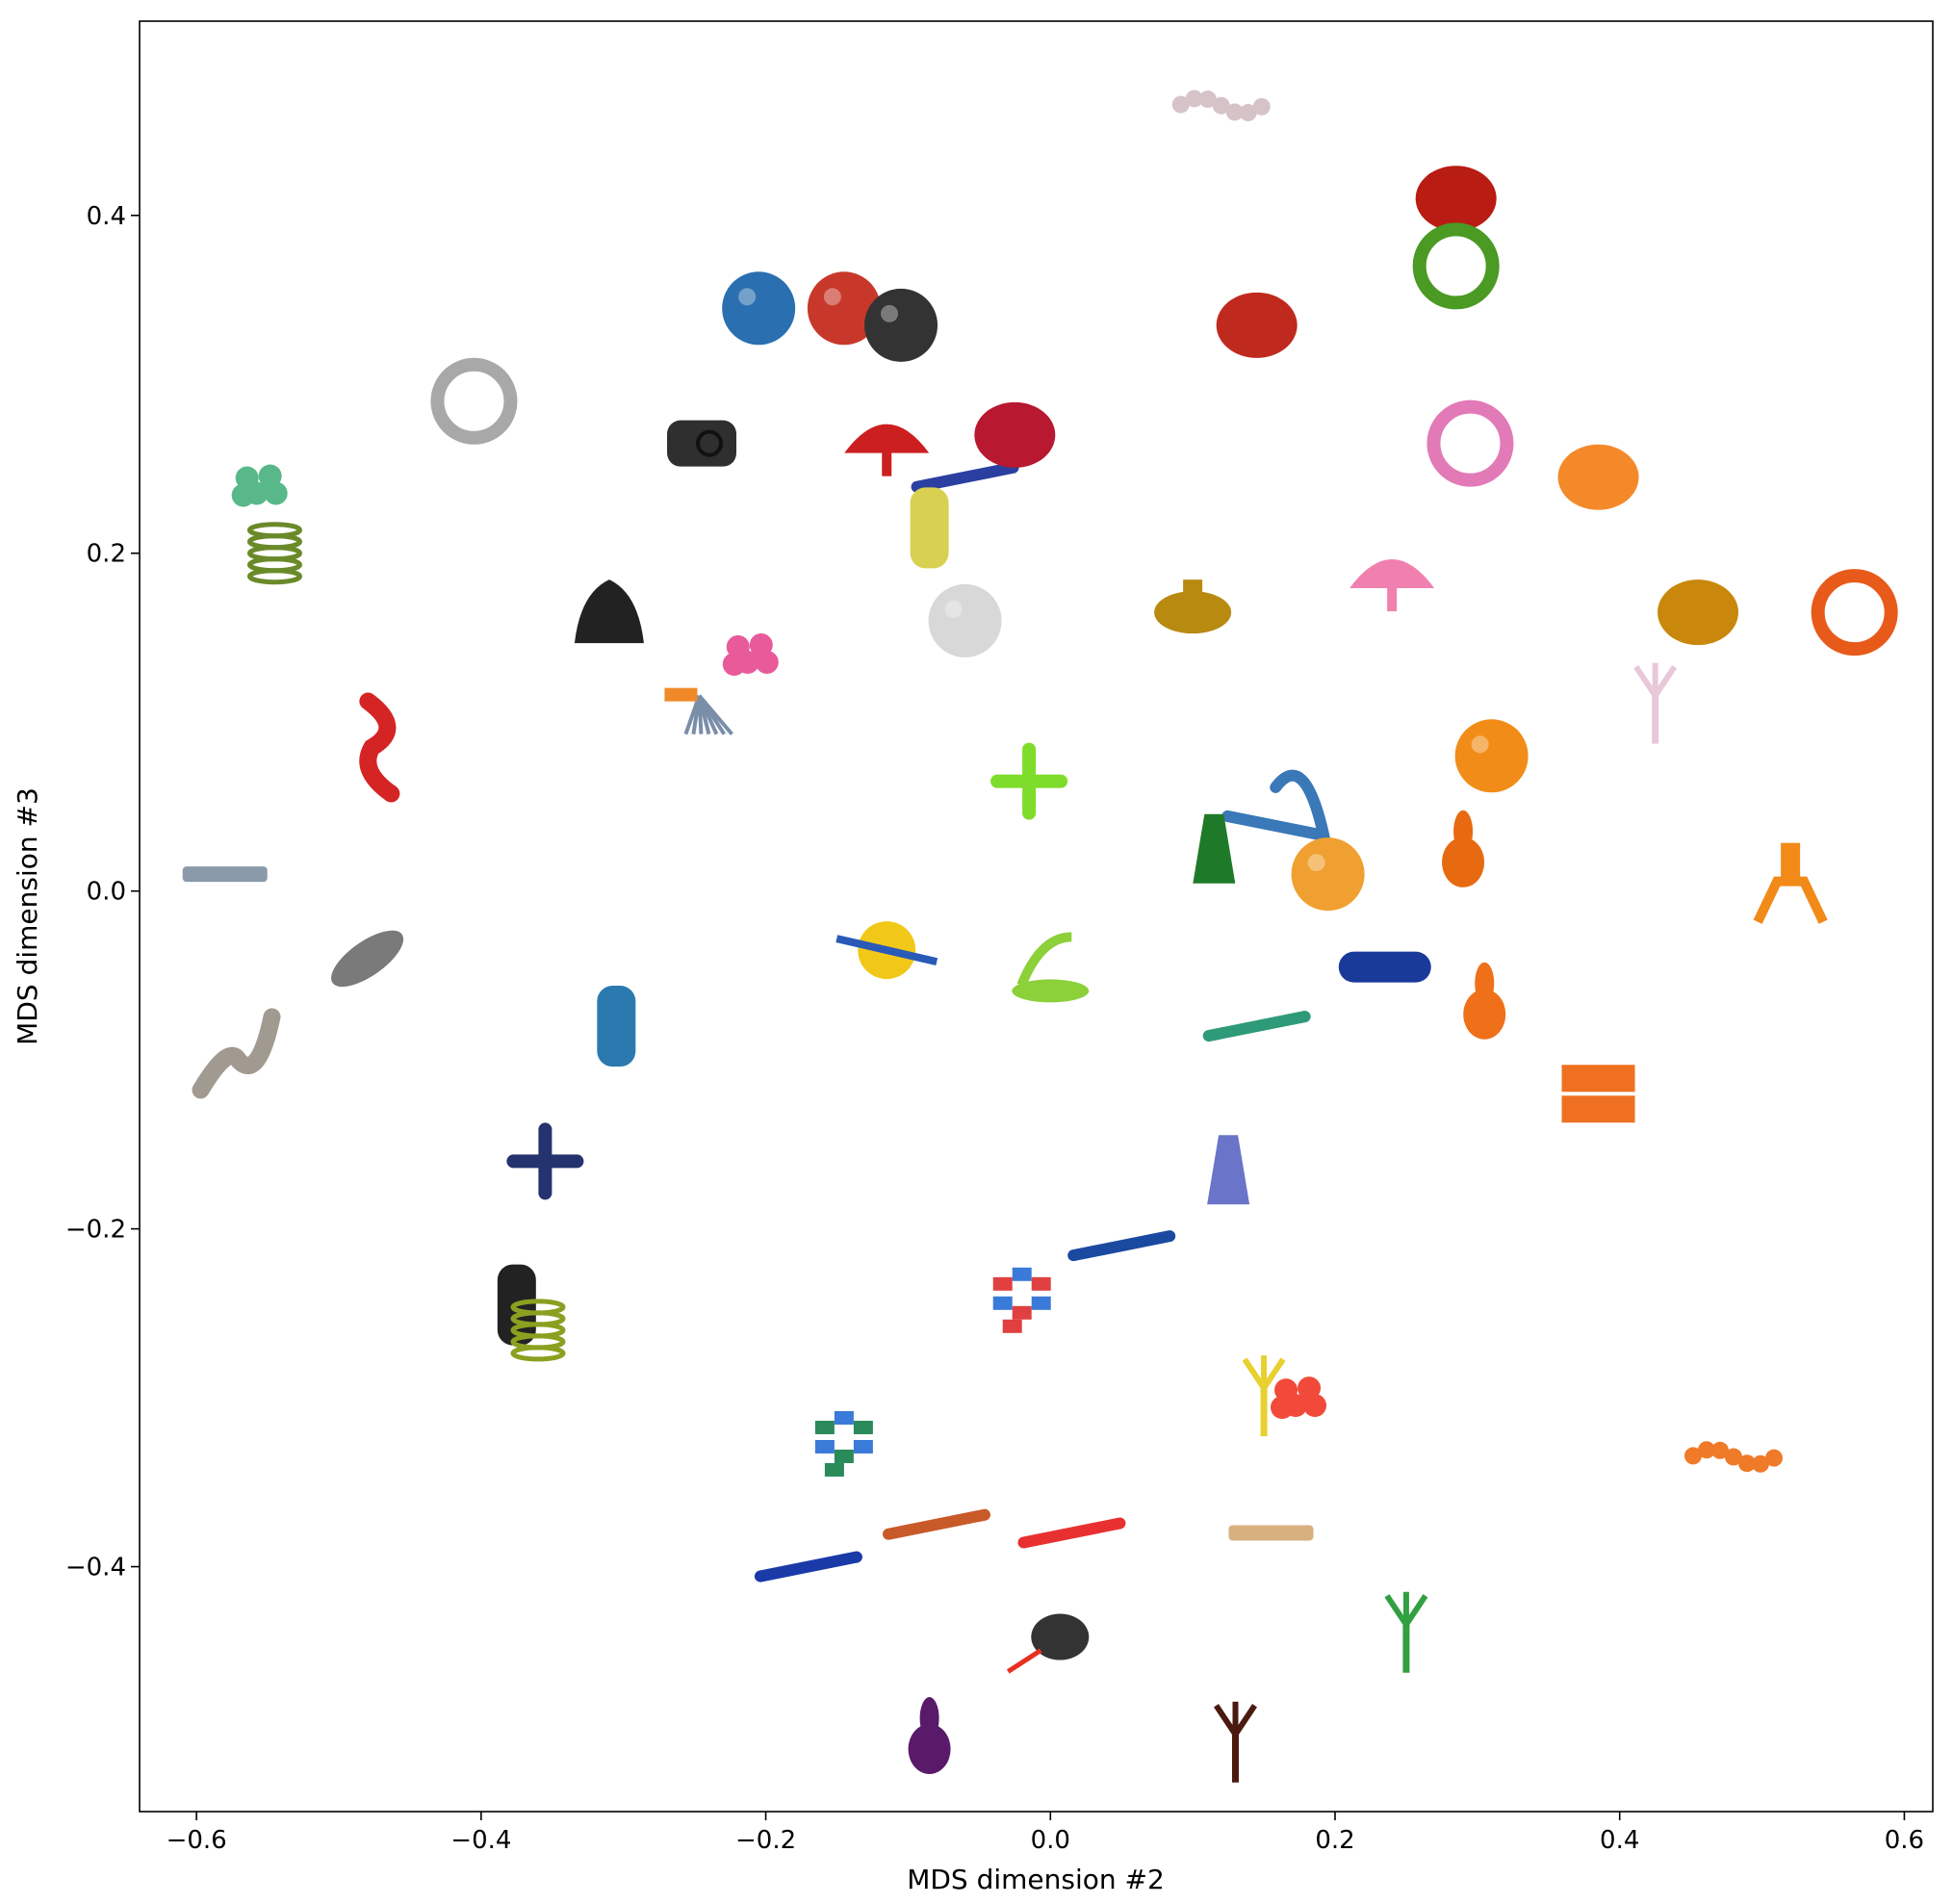 The width and height of the screenshot is (1953, 1904). Describe the element at coordinates (106, 217) in the screenshot. I see `y-tick-label: 0.4` at that location.